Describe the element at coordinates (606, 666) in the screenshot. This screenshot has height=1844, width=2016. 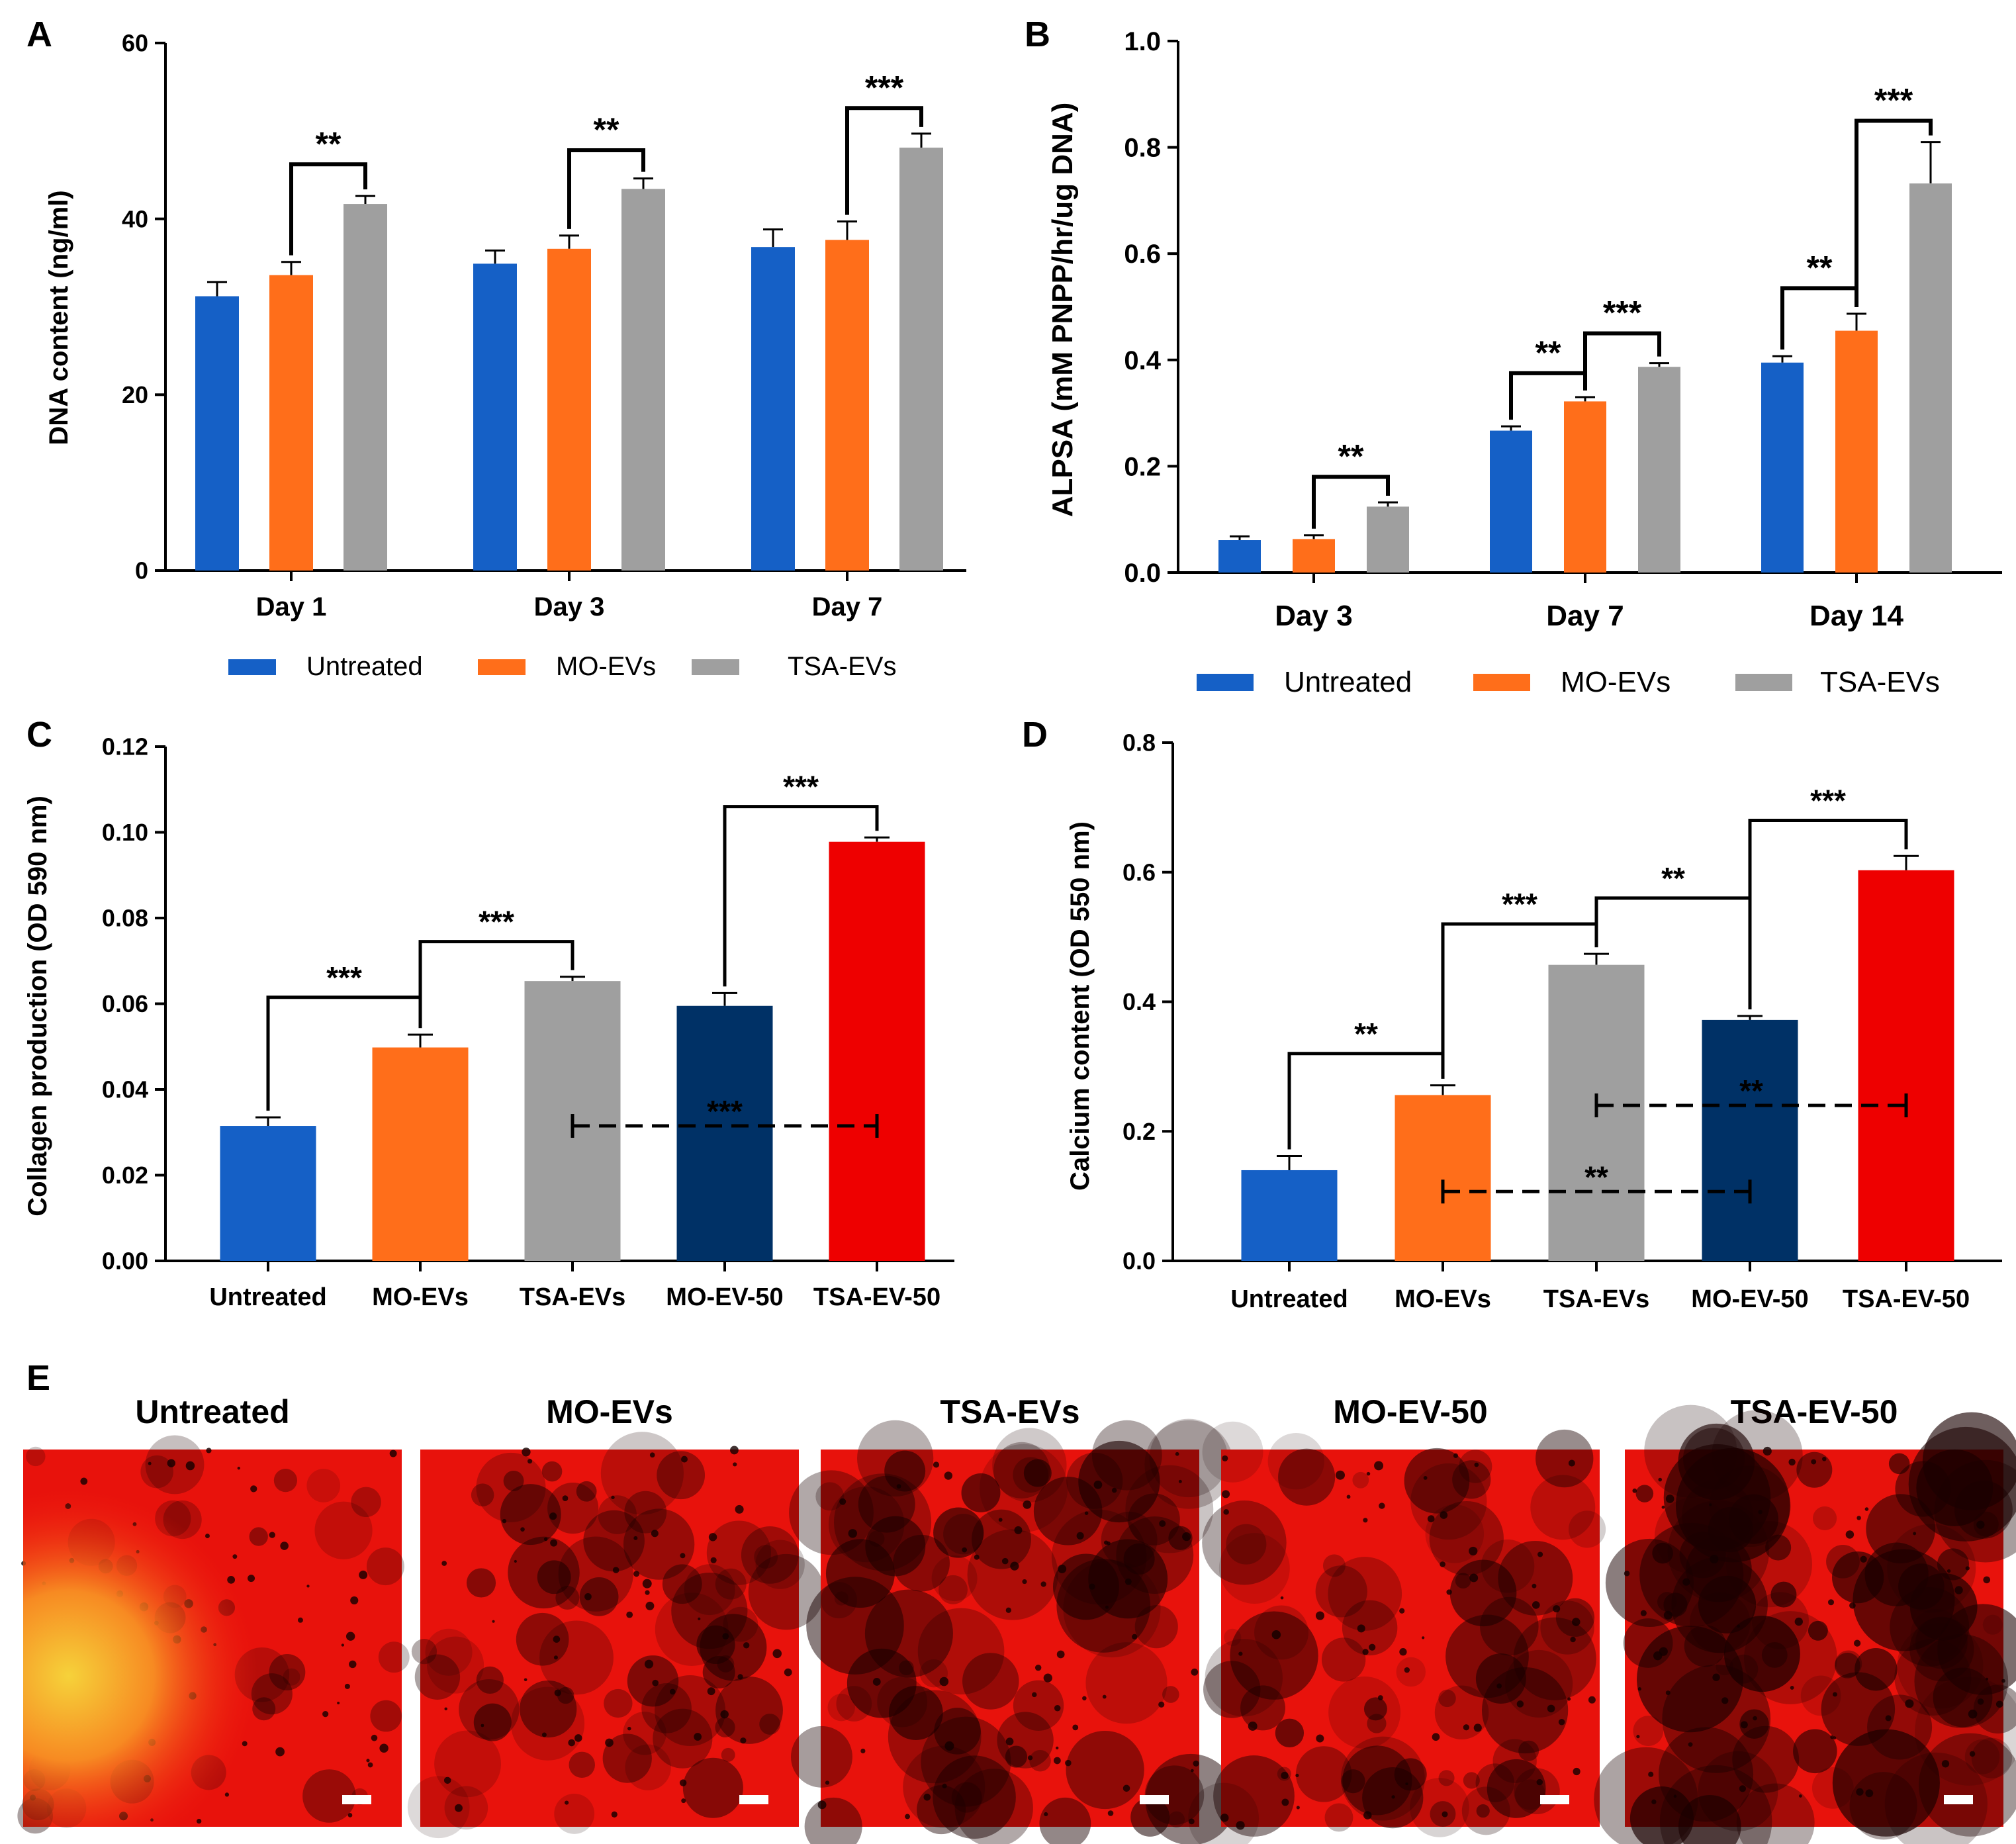
I see `legend-a-label-mo: MO-EVs` at that location.